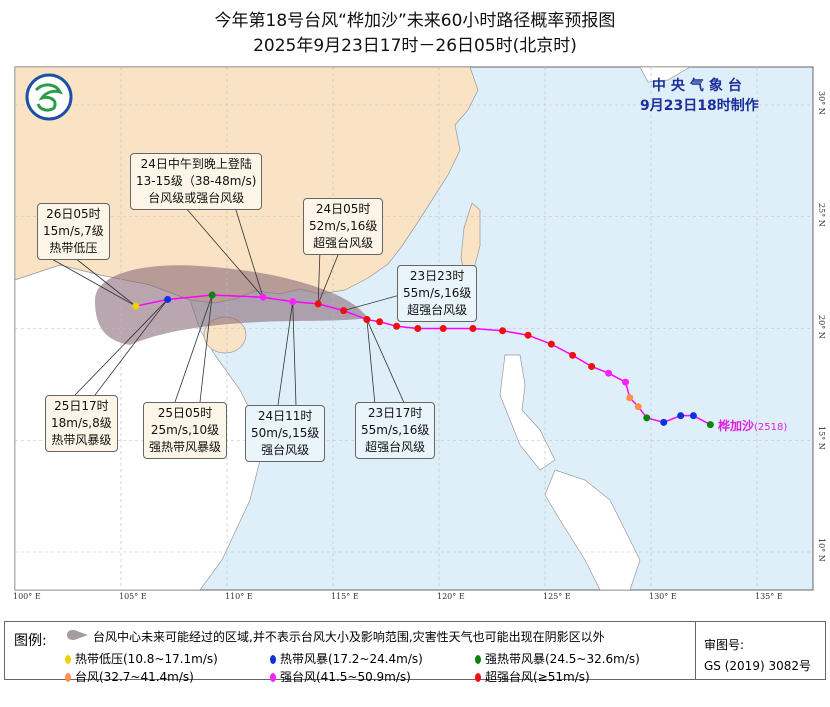  I want to click on longitude-label: 130° E, so click(663, 596).